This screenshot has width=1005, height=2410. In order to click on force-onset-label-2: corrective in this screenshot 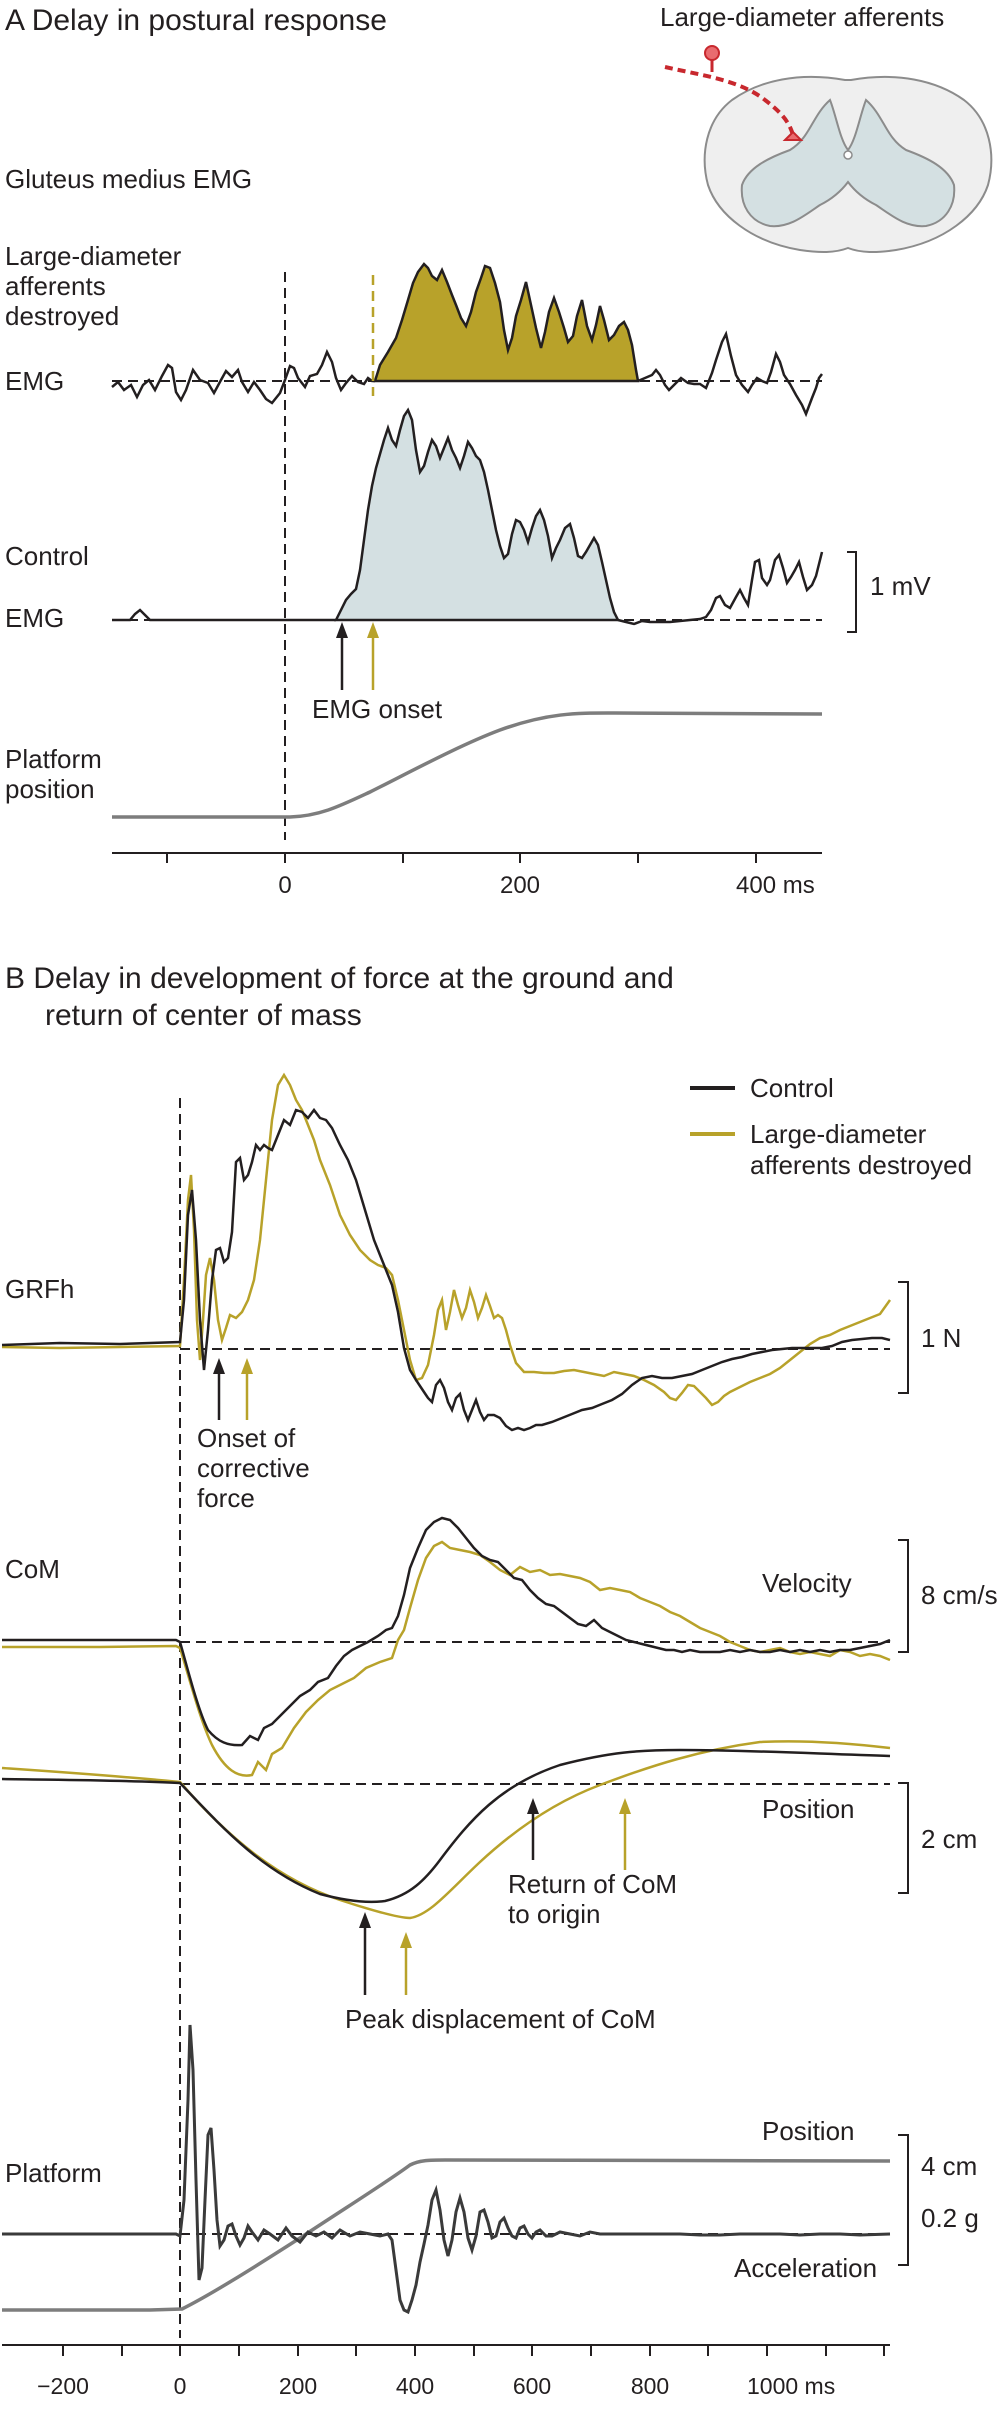, I will do `click(253, 1468)`.